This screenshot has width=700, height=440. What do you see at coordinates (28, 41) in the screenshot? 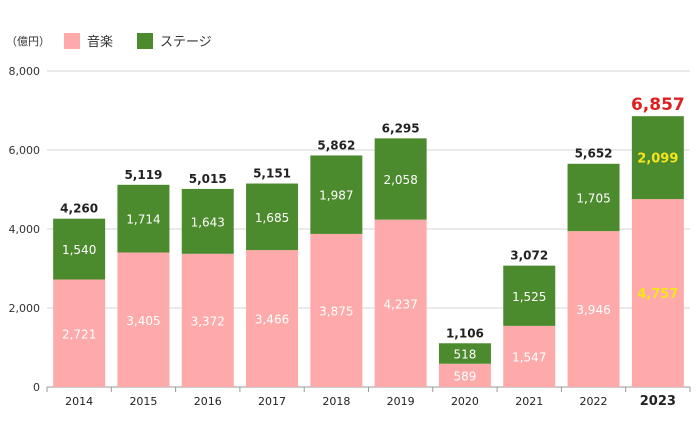
I see `unit-label: （億円）` at bounding box center [28, 41].